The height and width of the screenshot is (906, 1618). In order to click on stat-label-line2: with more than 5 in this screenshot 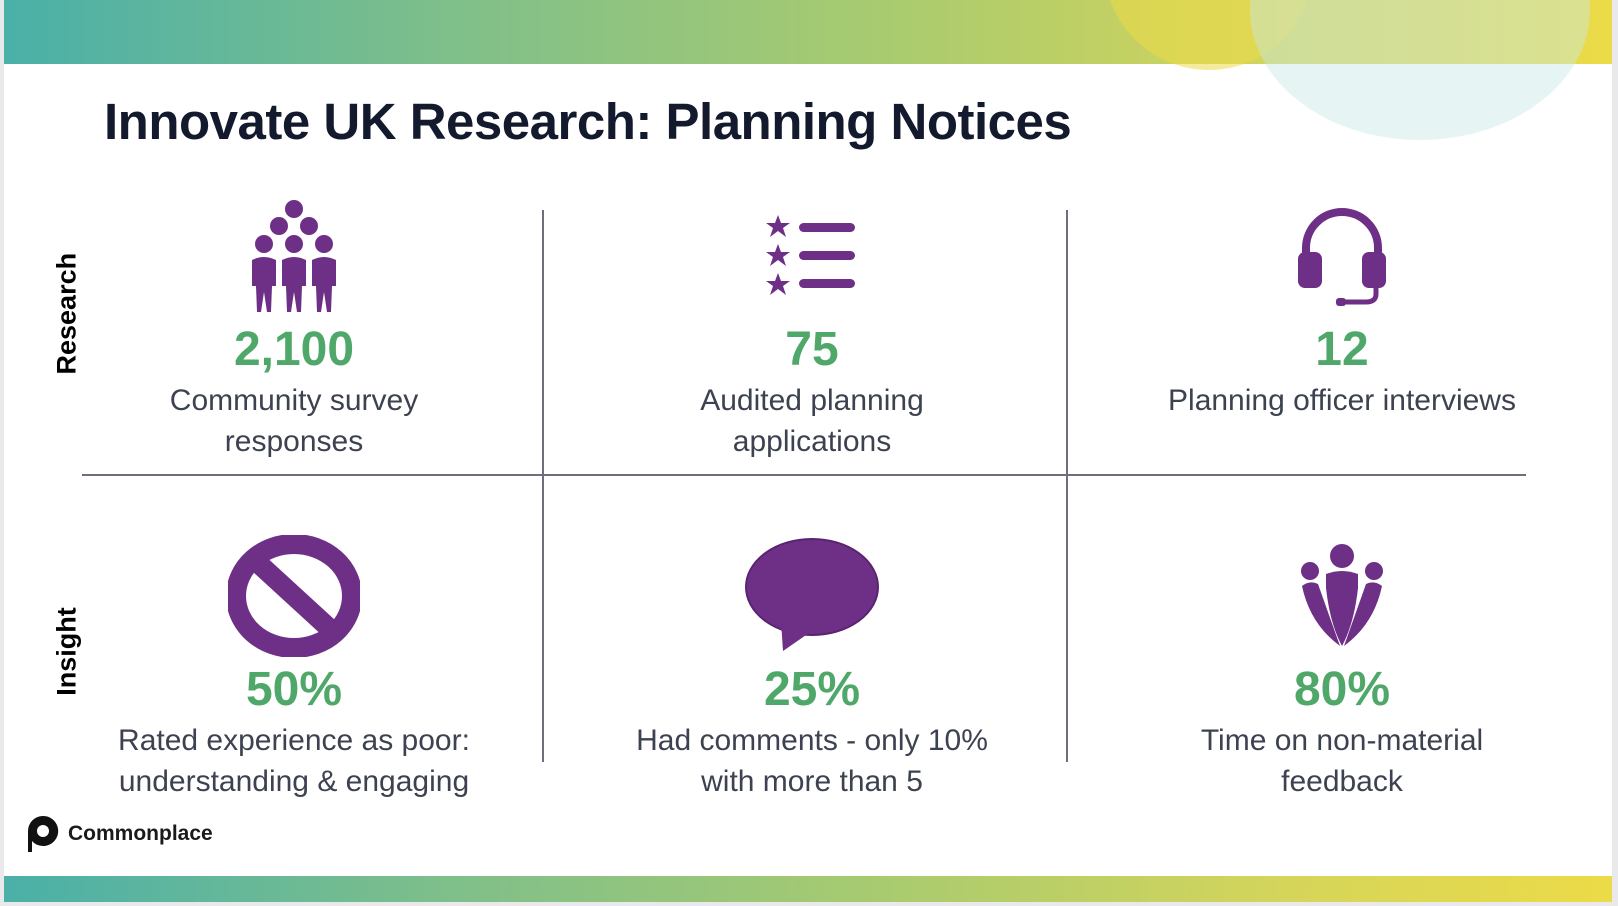, I will do `click(812, 781)`.